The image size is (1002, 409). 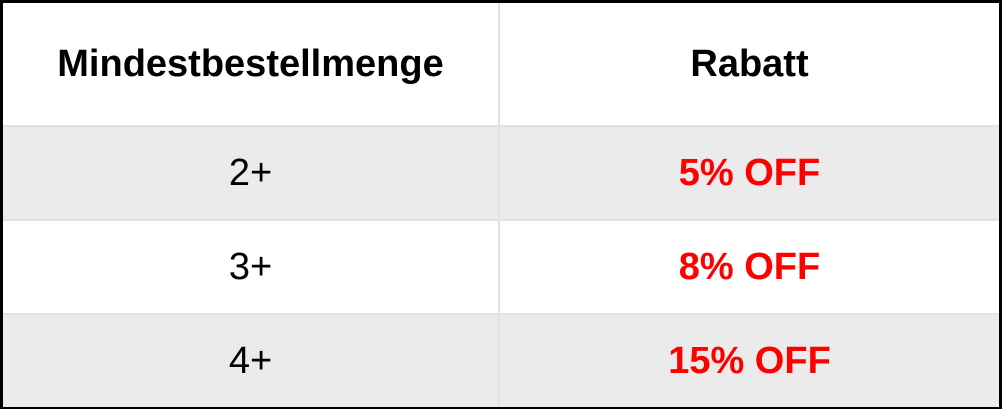 What do you see at coordinates (749, 360) in the screenshot?
I see `discount-cell: 15% OFF` at bounding box center [749, 360].